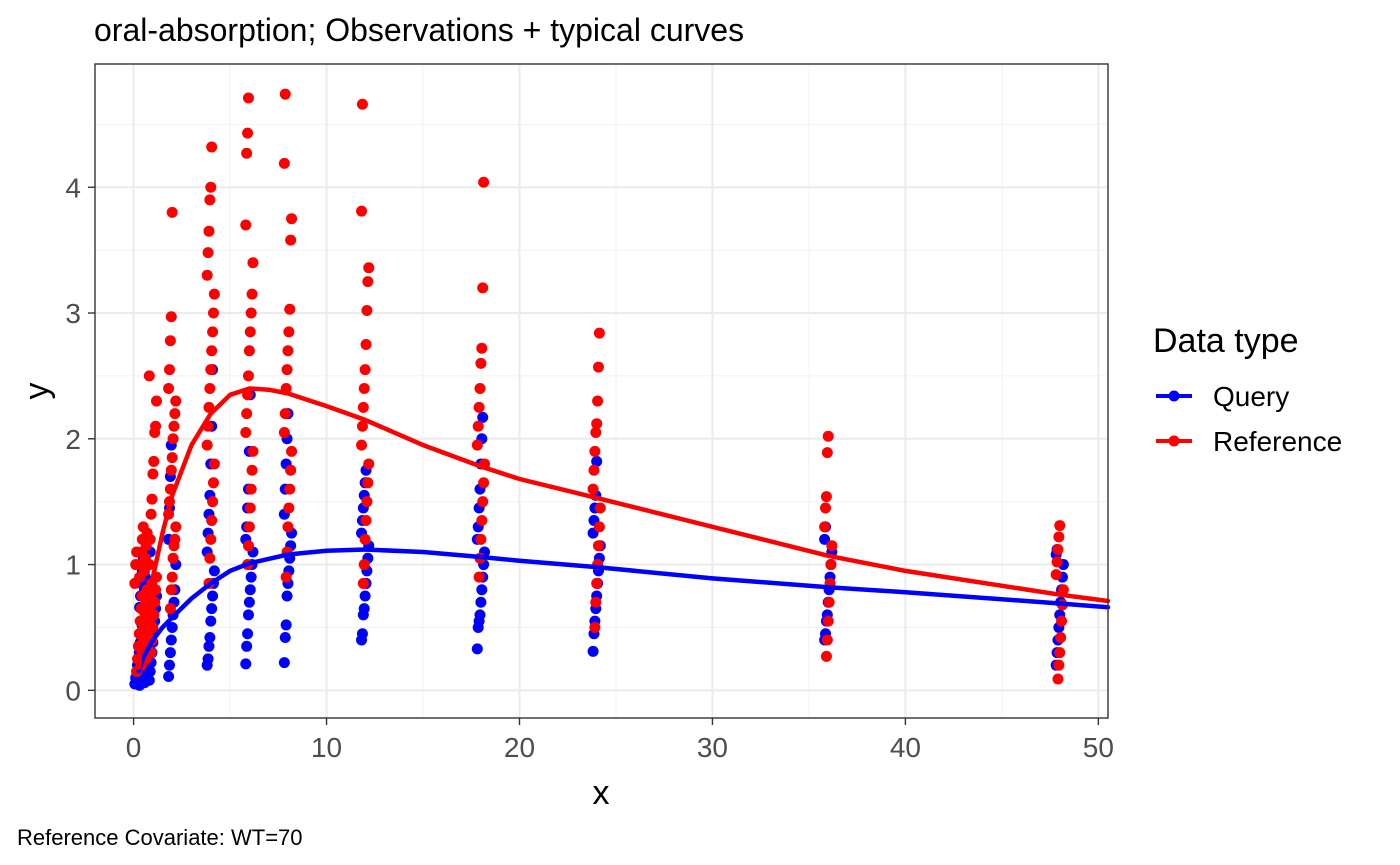 Image resolution: width=1400 pixels, height=865 pixels. Describe the element at coordinates (1226, 341) in the screenshot. I see `legend-title: Data type` at that location.